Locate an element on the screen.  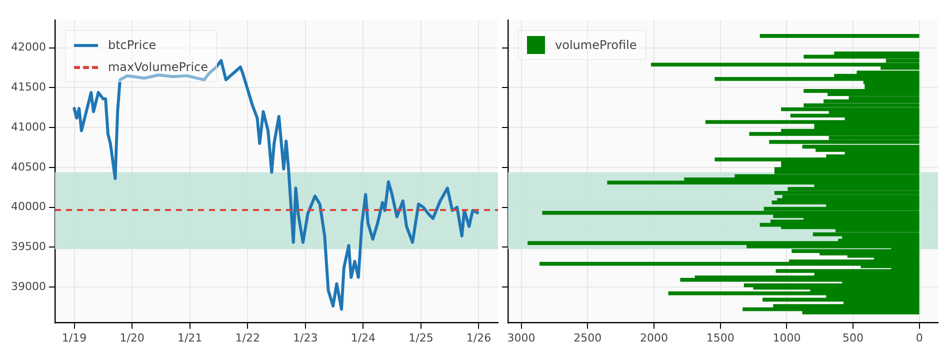
legend-label: volumeProfile is located at coordinates (596, 45).